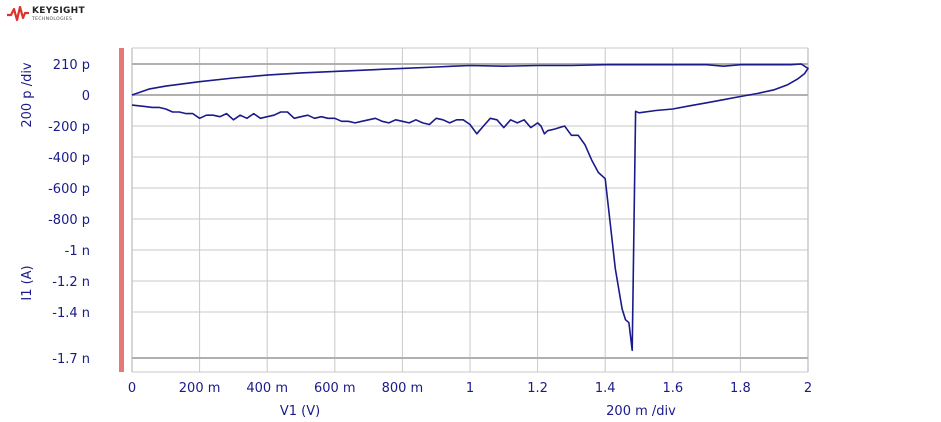 The width and height of the screenshot is (941, 422). I want to click on x-scale-label: 200 m /div, so click(641, 411).